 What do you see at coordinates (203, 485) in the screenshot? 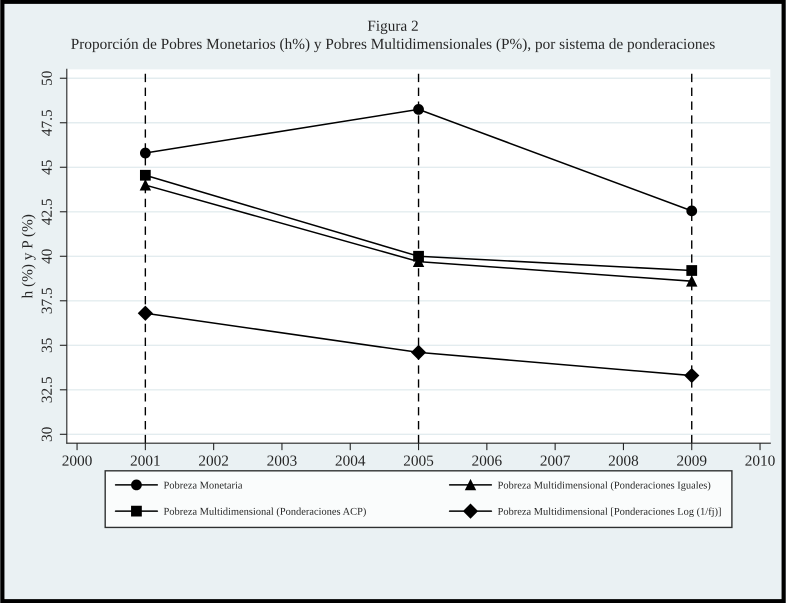
I see `legend-label: Pobreza Monetaria` at bounding box center [203, 485].